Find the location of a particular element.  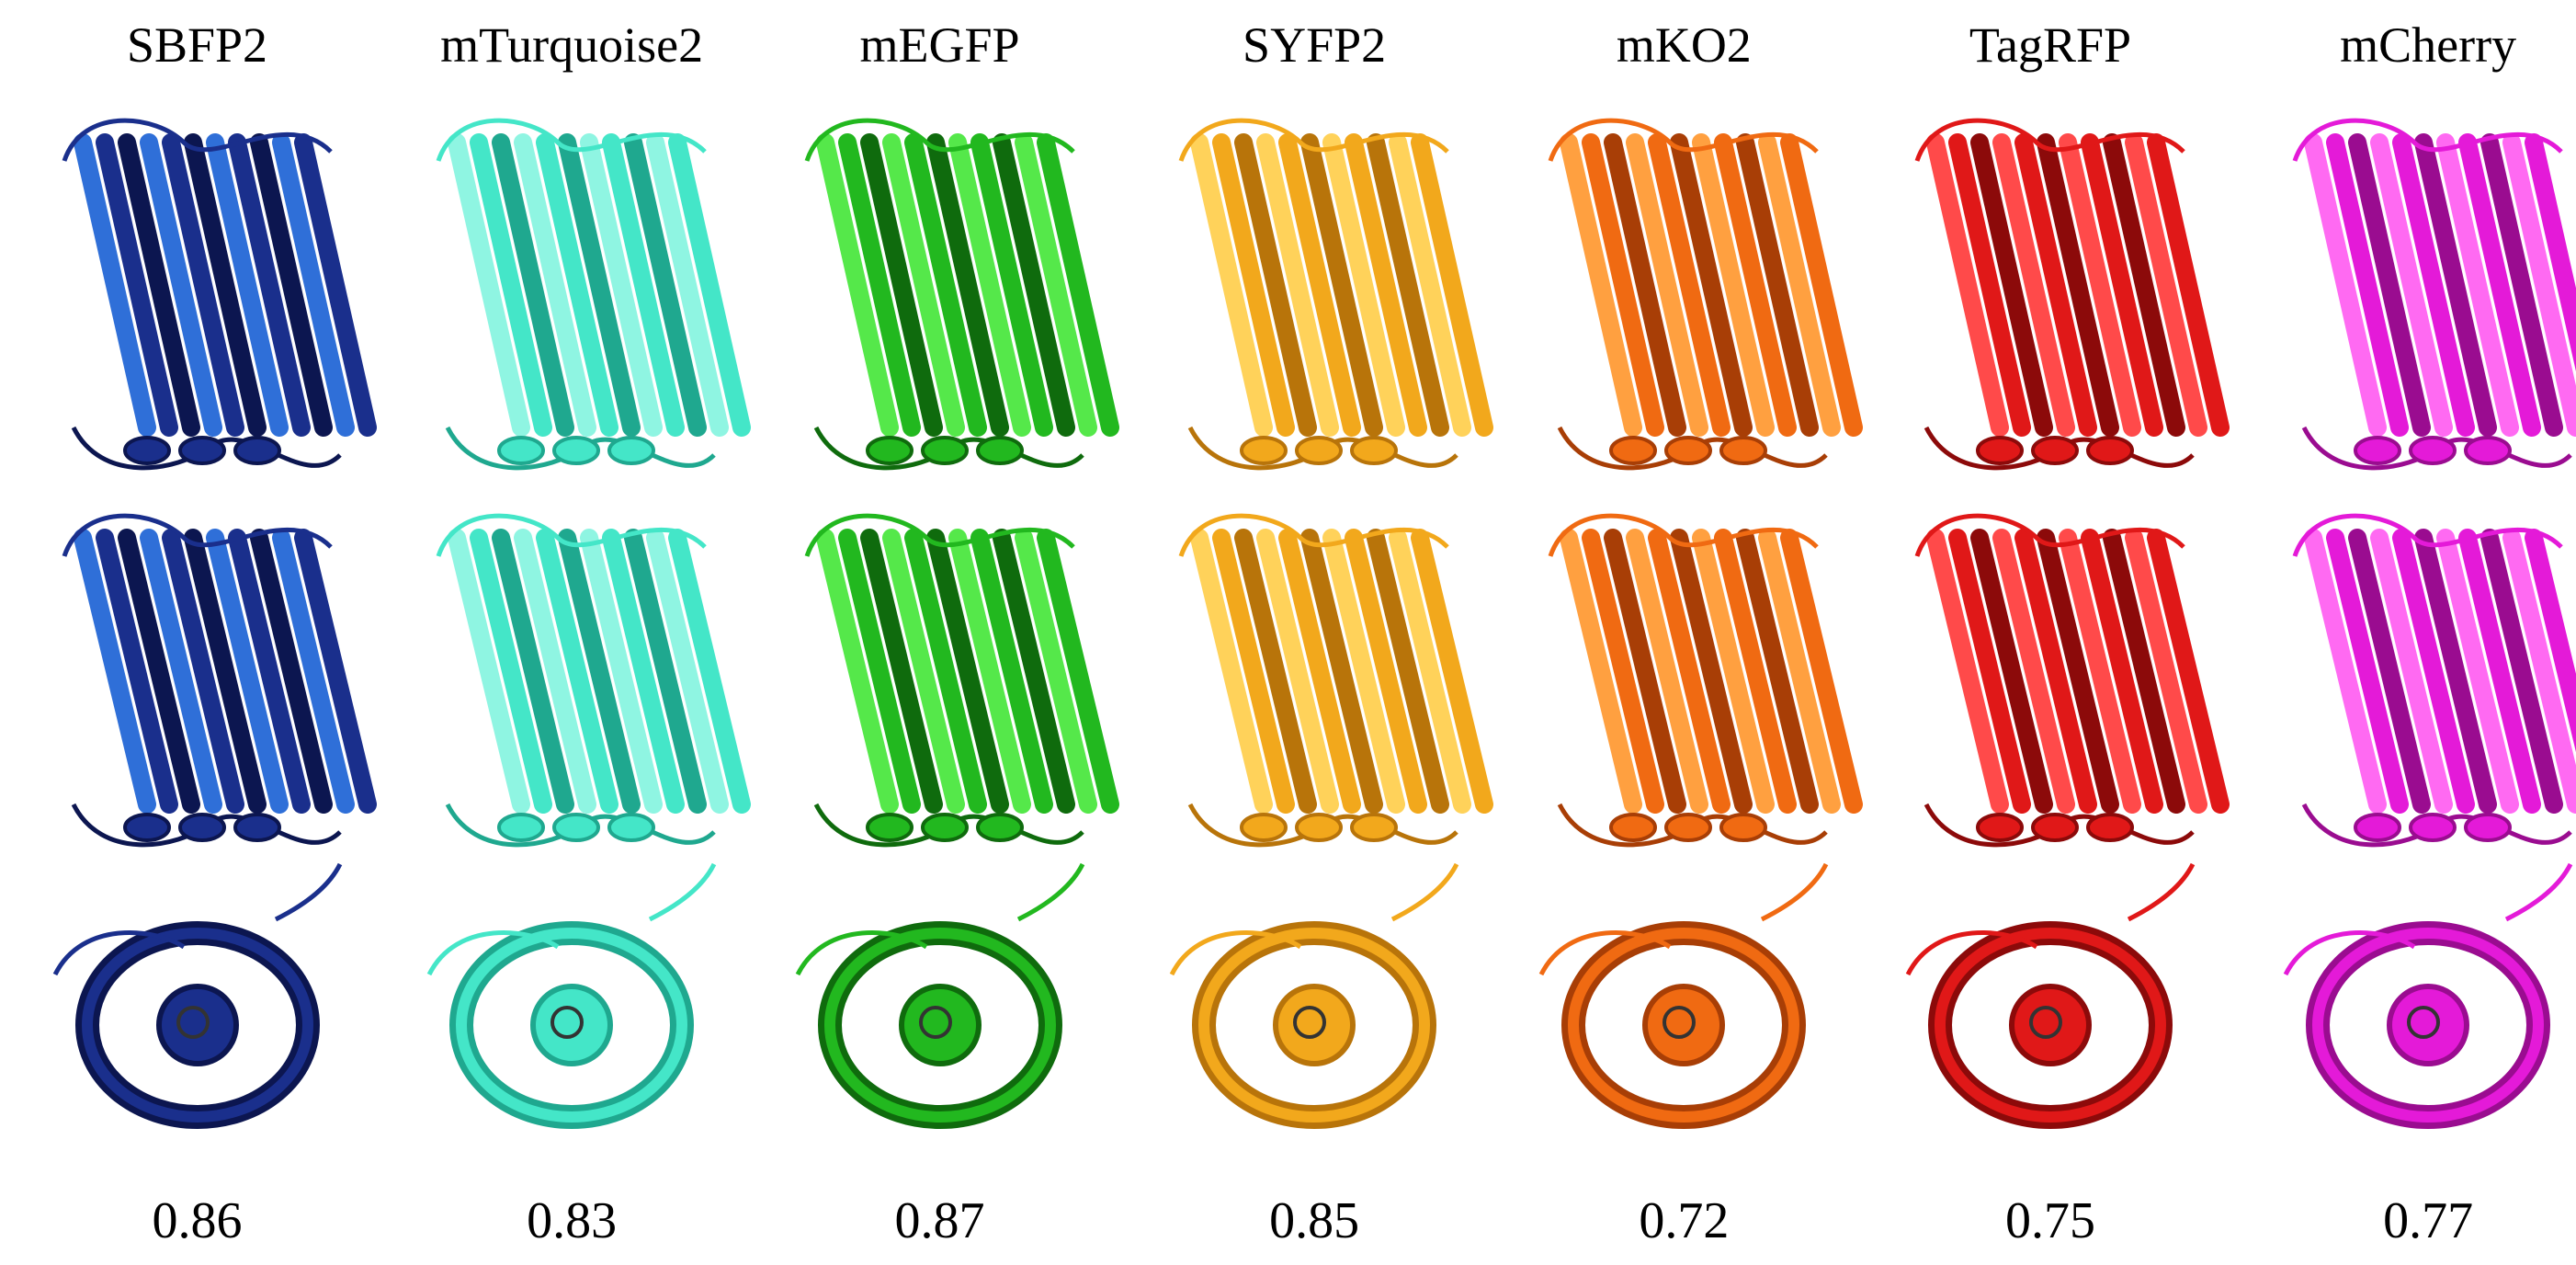

protein-score: 0.77 is located at coordinates (2428, 1220).